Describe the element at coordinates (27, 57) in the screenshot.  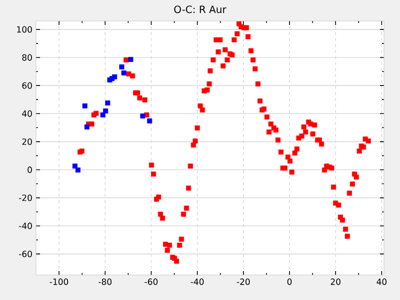
I see `y-tick-label: 80` at that location.